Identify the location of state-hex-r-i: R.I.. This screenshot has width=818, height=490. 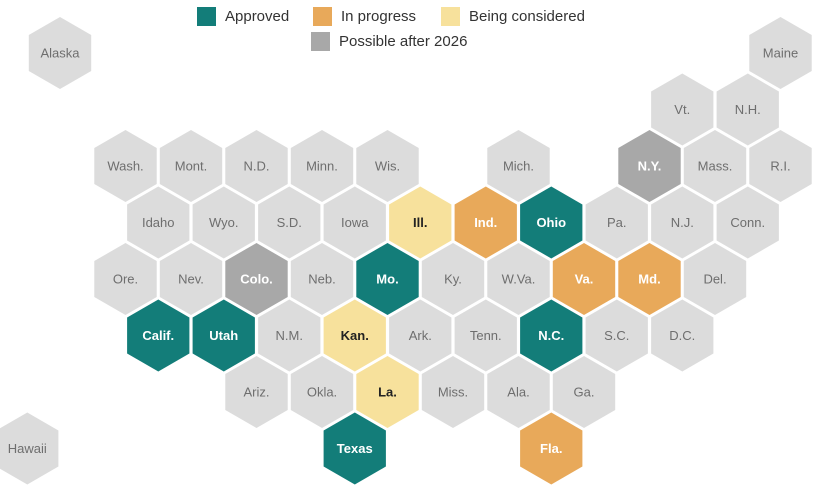
(780, 166).